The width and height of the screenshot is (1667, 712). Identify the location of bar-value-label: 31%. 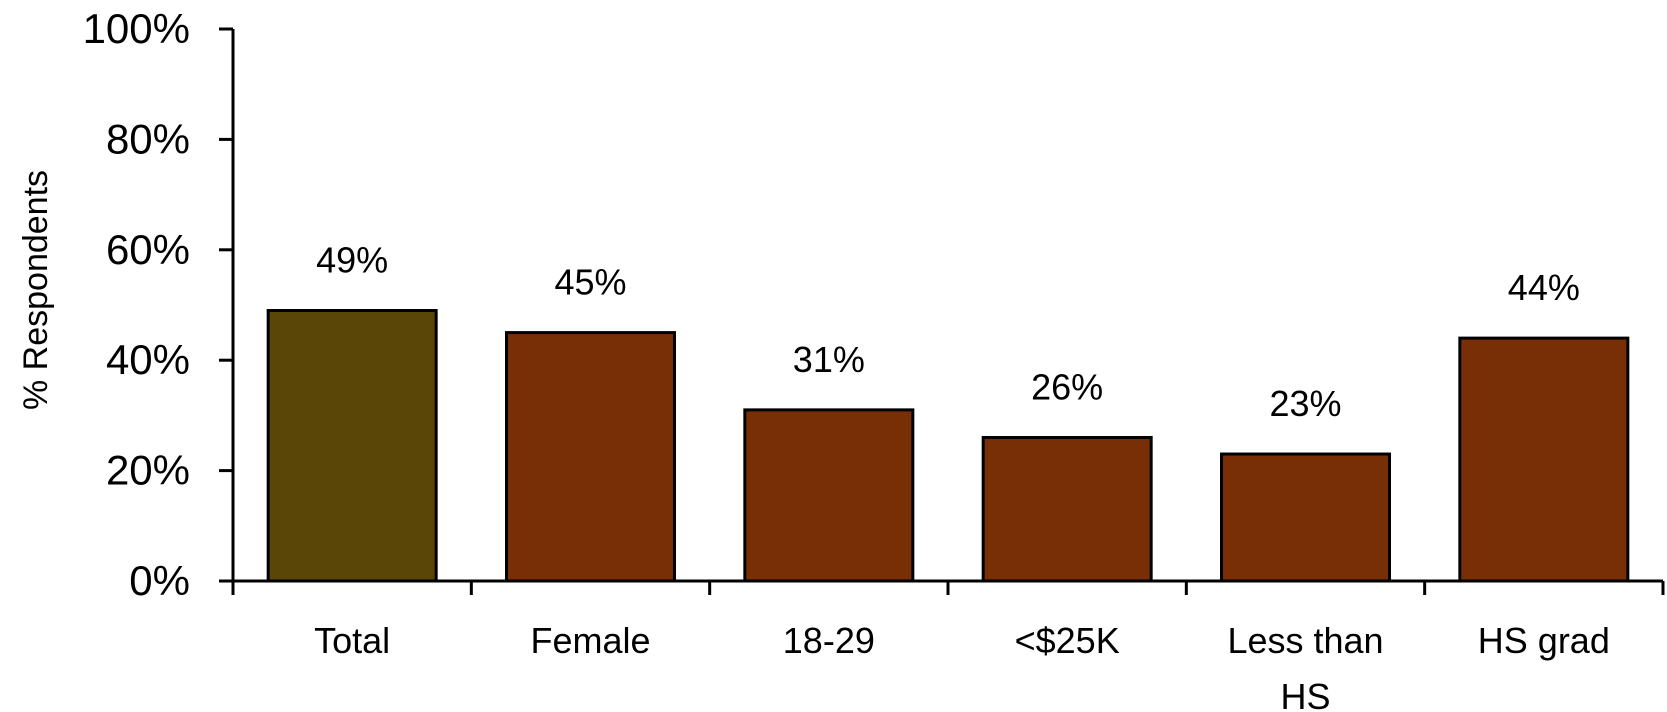
(829, 359).